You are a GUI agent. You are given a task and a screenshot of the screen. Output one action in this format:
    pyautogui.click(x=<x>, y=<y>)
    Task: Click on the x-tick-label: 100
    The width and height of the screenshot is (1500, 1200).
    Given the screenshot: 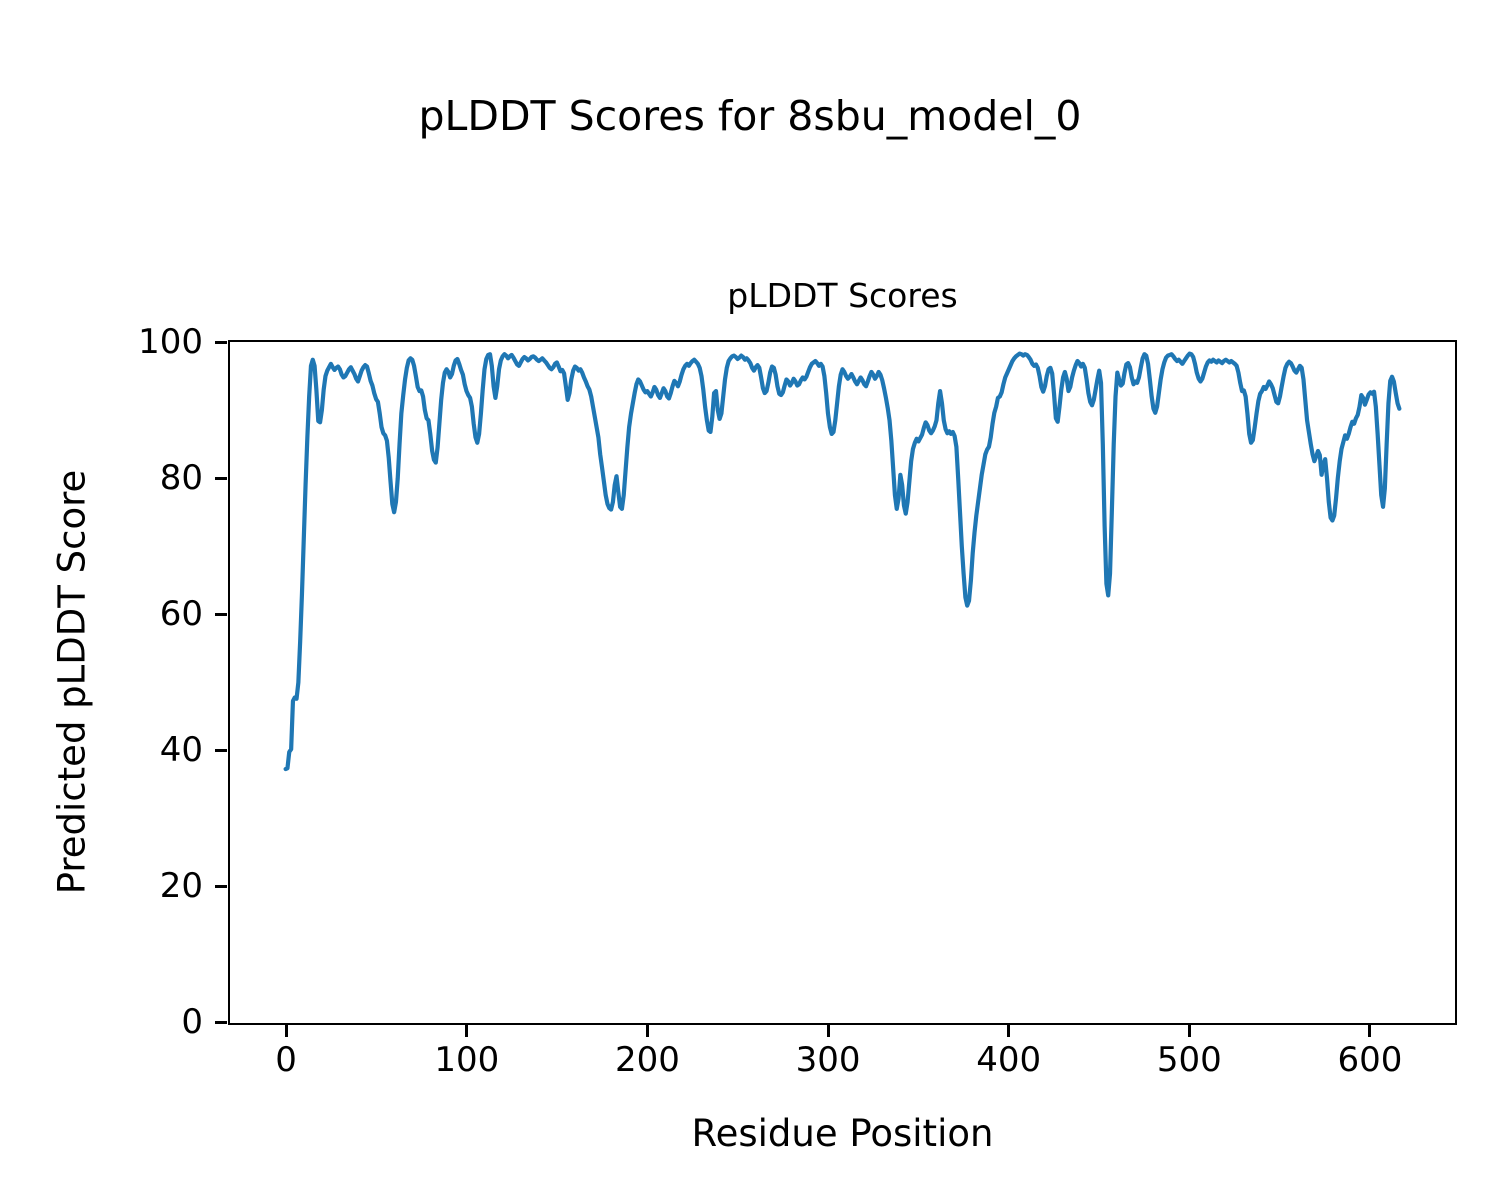 What is the action you would take?
    pyautogui.click(x=467, y=1060)
    